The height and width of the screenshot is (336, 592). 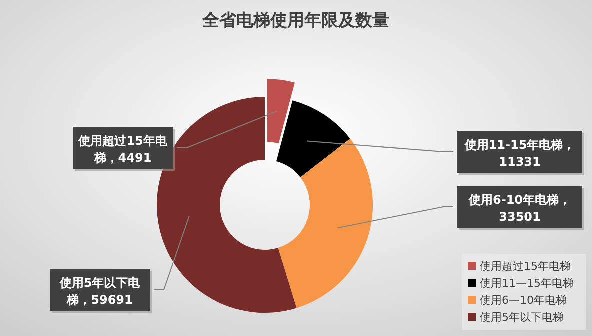 What do you see at coordinates (527, 283) in the screenshot?
I see `legend-label: 使用11—15年电梯` at bounding box center [527, 283].